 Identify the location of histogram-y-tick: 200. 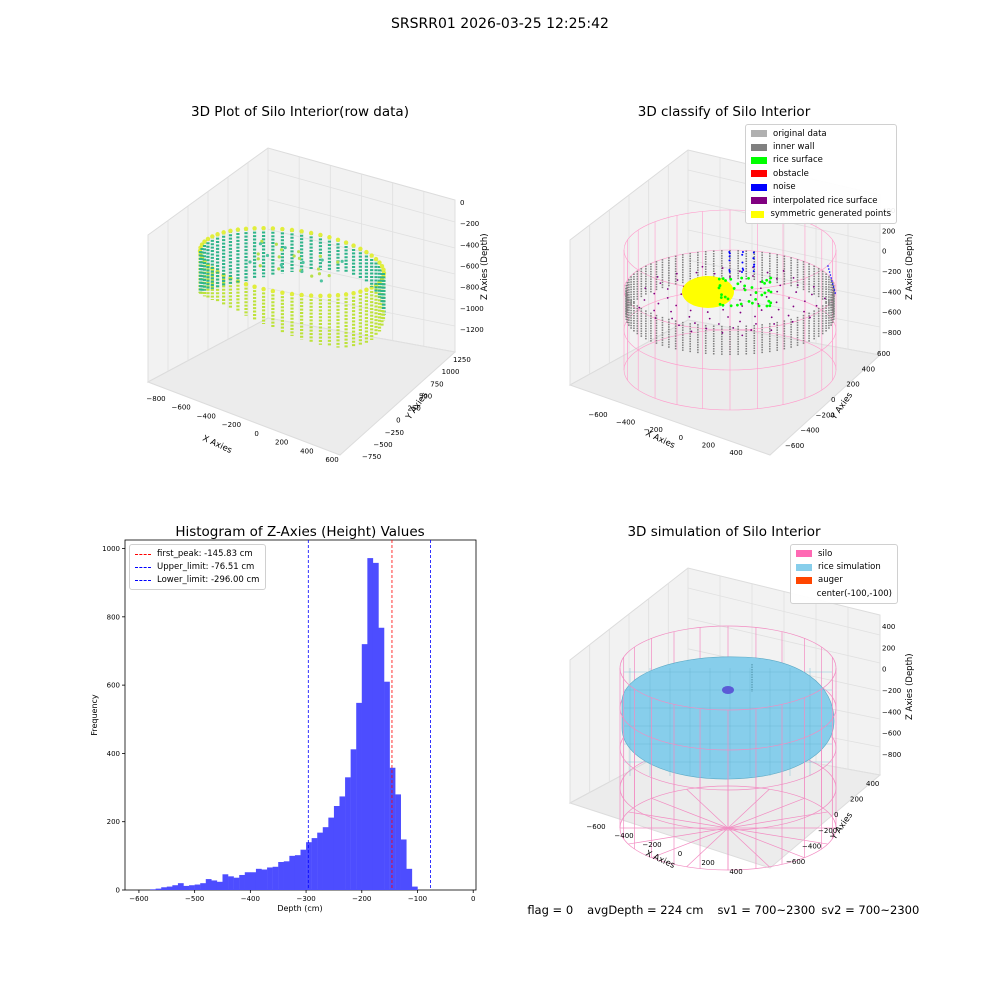
(113, 822).